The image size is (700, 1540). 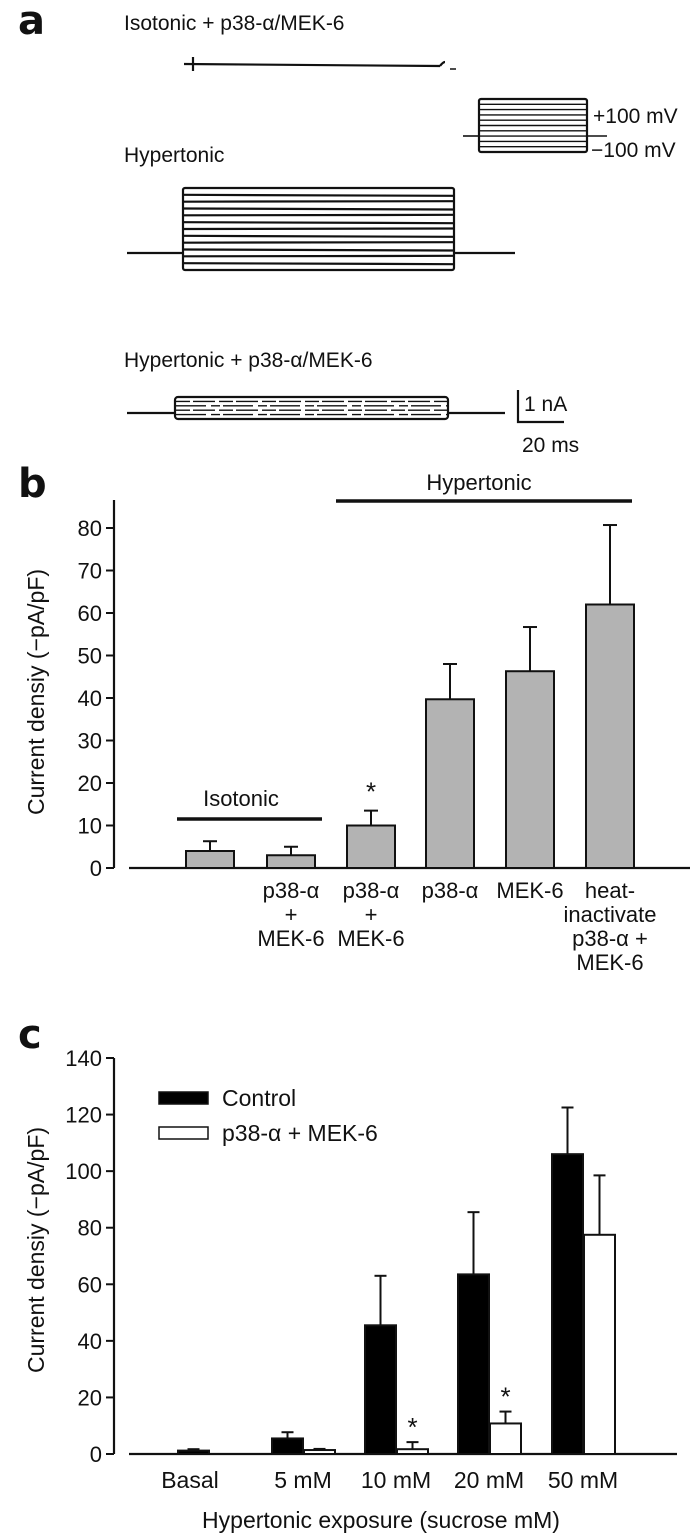 What do you see at coordinates (316, 408) in the screenshot?
I see `trace-hypertonic-p38` at bounding box center [316, 408].